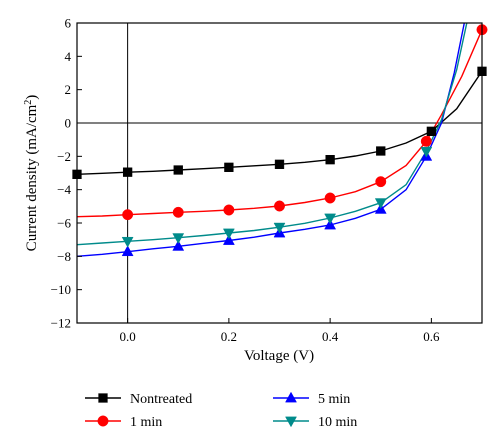 This screenshot has width=500, height=443. I want to click on y-tick-label: −10, so click(61, 289).